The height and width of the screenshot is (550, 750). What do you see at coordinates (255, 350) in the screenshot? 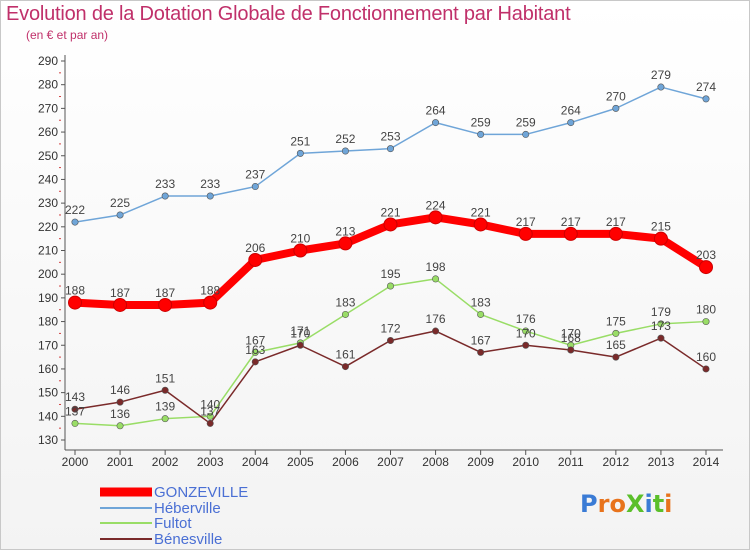
I see `data-label-benesville: 163` at bounding box center [255, 350].